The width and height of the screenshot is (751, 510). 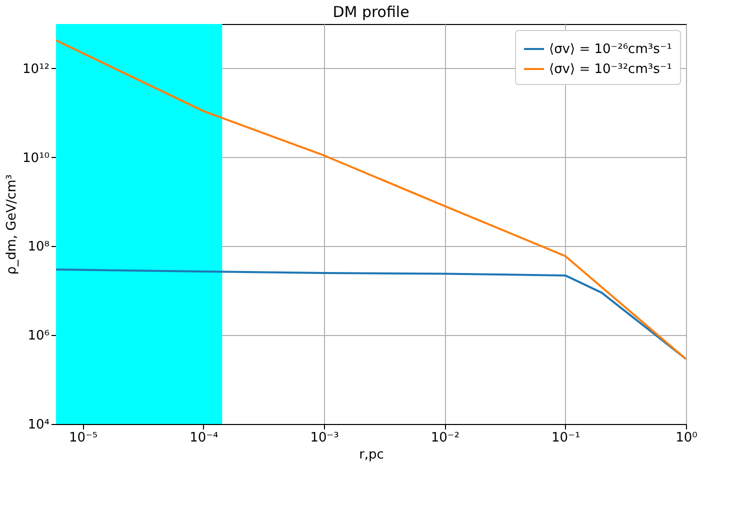 What do you see at coordinates (36, 158) in the screenshot?
I see `y-tick-label: 10¹⁰` at bounding box center [36, 158].